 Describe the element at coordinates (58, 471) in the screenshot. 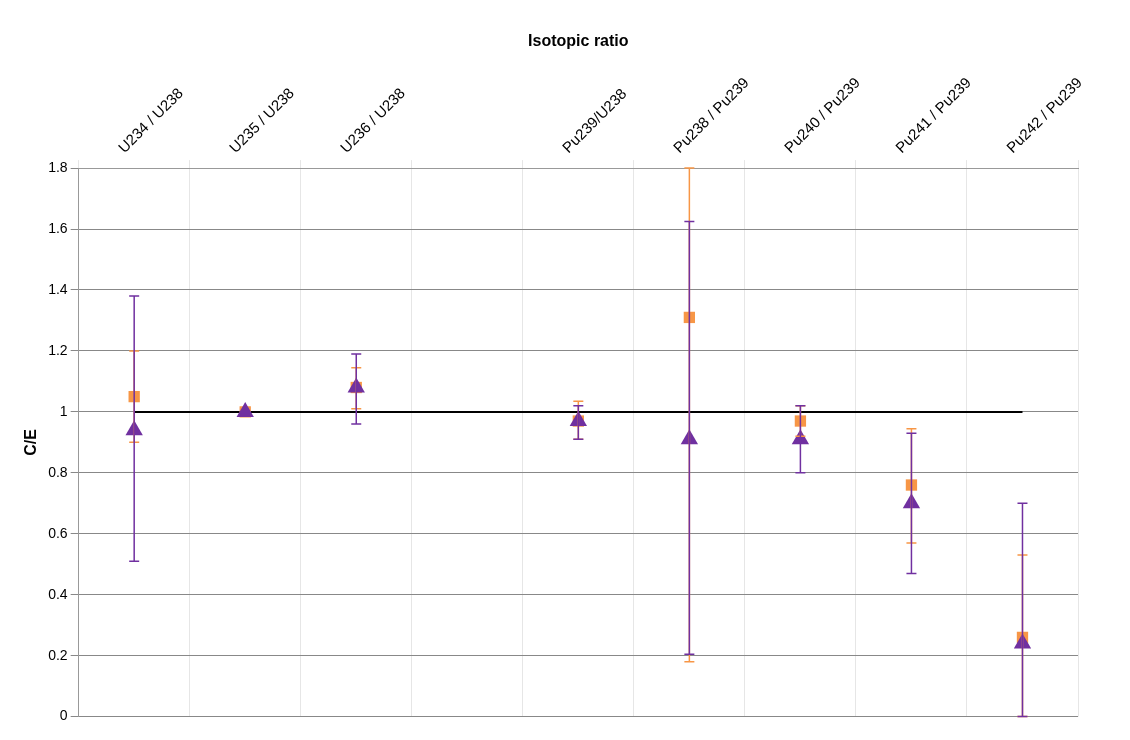

I see `y-tick-label: 0.8` at that location.